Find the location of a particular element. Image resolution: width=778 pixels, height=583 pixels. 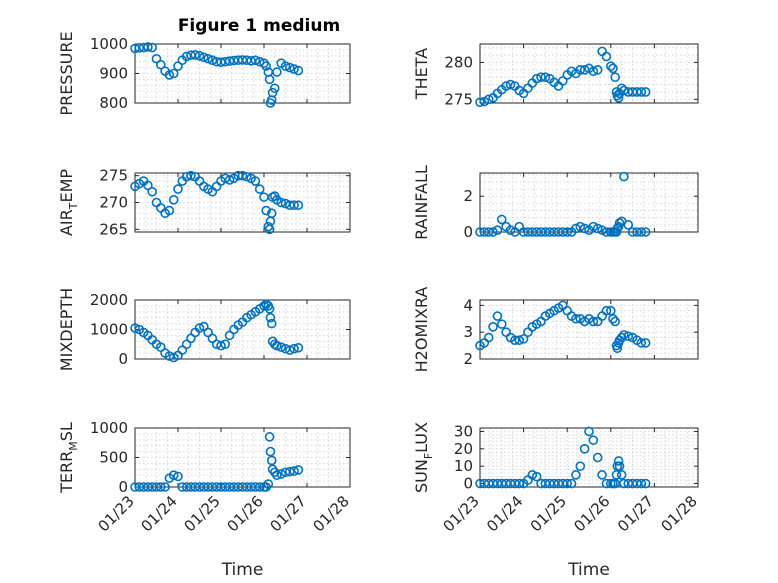

figure-title: Figure 1 medium is located at coordinates (259, 26).